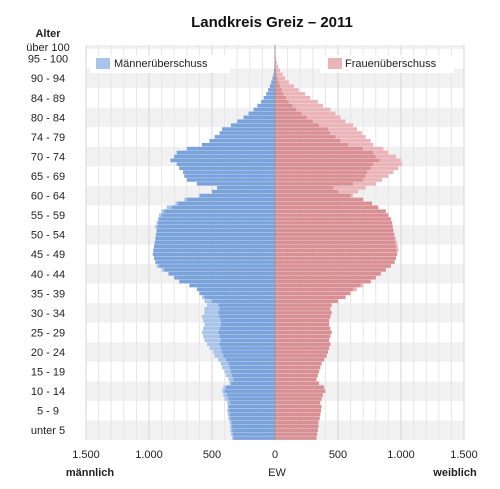 The height and width of the screenshot is (489, 500). I want to click on age-group-label: 95 - 100, so click(48, 60).